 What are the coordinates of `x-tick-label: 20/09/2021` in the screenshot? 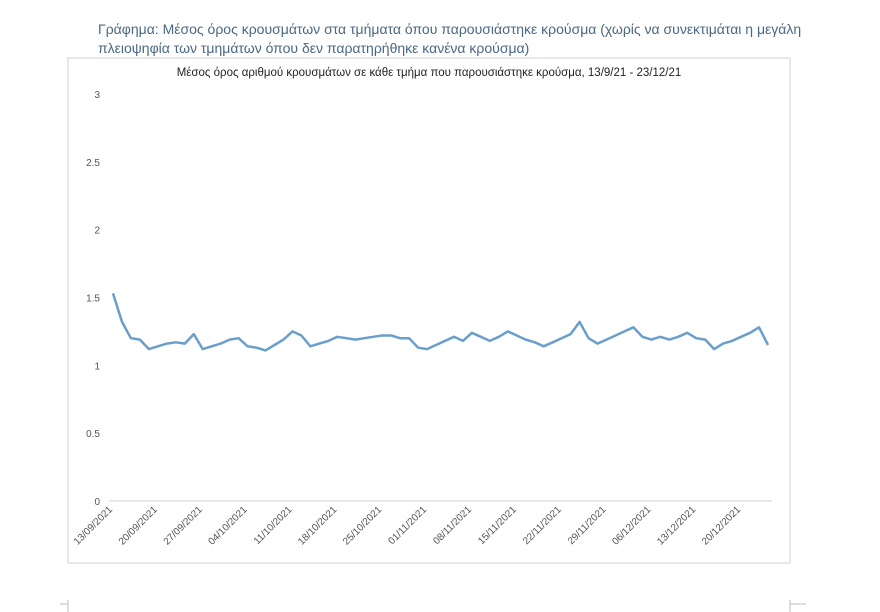 It's located at (138, 525).